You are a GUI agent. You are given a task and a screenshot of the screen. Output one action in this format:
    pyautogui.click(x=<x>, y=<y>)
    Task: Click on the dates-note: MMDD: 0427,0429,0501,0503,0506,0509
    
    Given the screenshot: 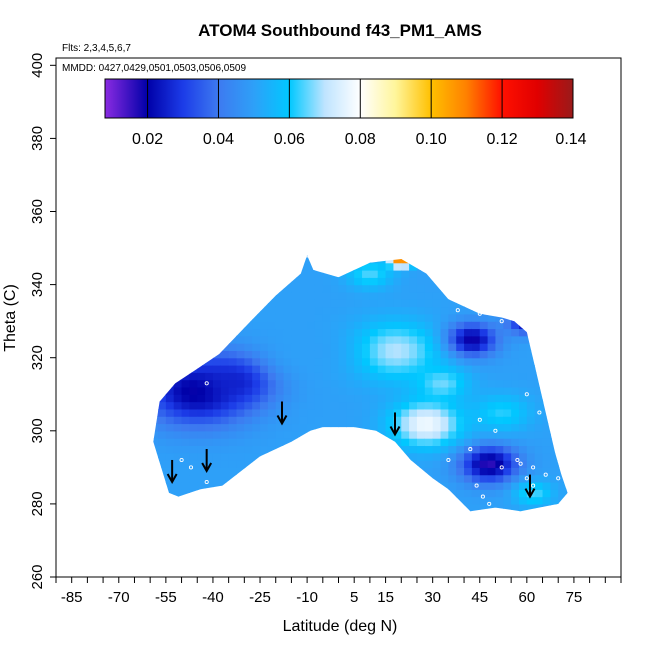 What is the action you would take?
    pyautogui.click(x=154, y=68)
    